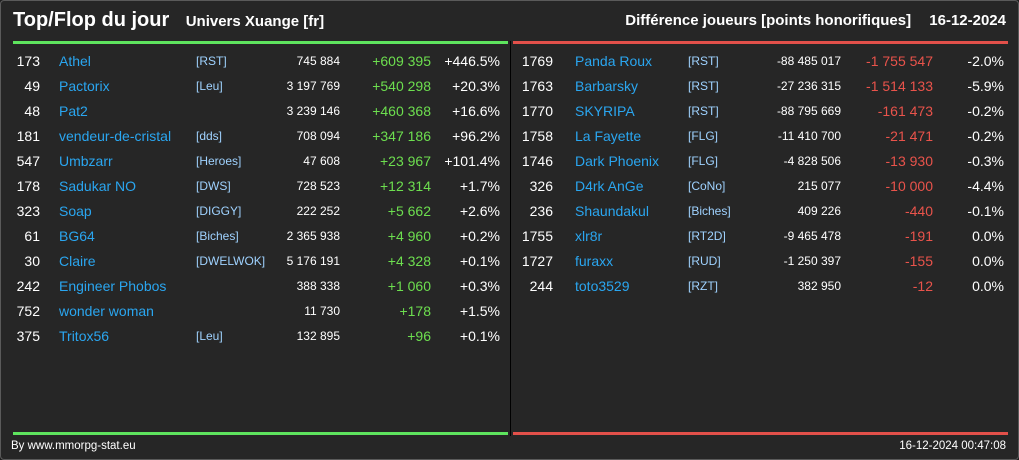  I want to click on alliance-tag: [RZT], so click(703, 286).